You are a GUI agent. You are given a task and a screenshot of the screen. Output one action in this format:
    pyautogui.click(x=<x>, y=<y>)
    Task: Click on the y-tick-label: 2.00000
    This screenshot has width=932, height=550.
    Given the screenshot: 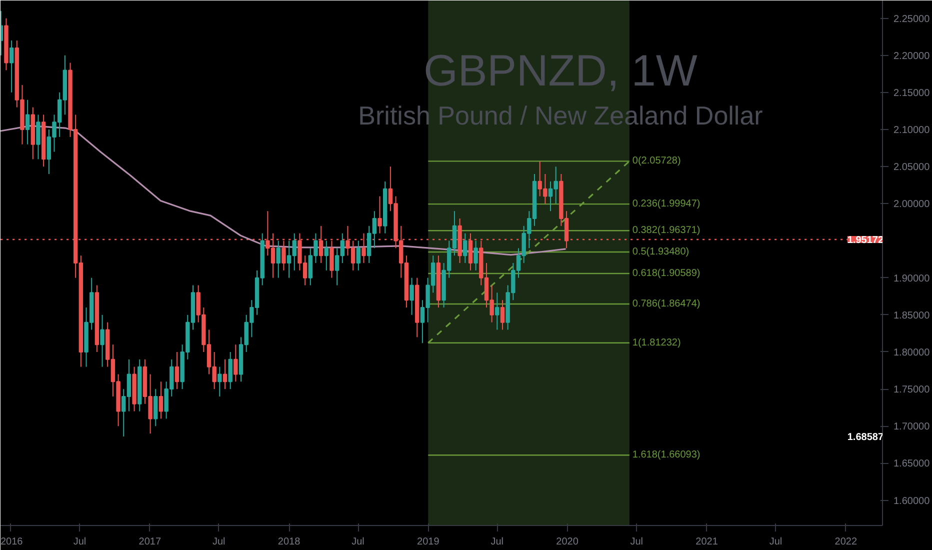 What is the action you would take?
    pyautogui.click(x=912, y=204)
    